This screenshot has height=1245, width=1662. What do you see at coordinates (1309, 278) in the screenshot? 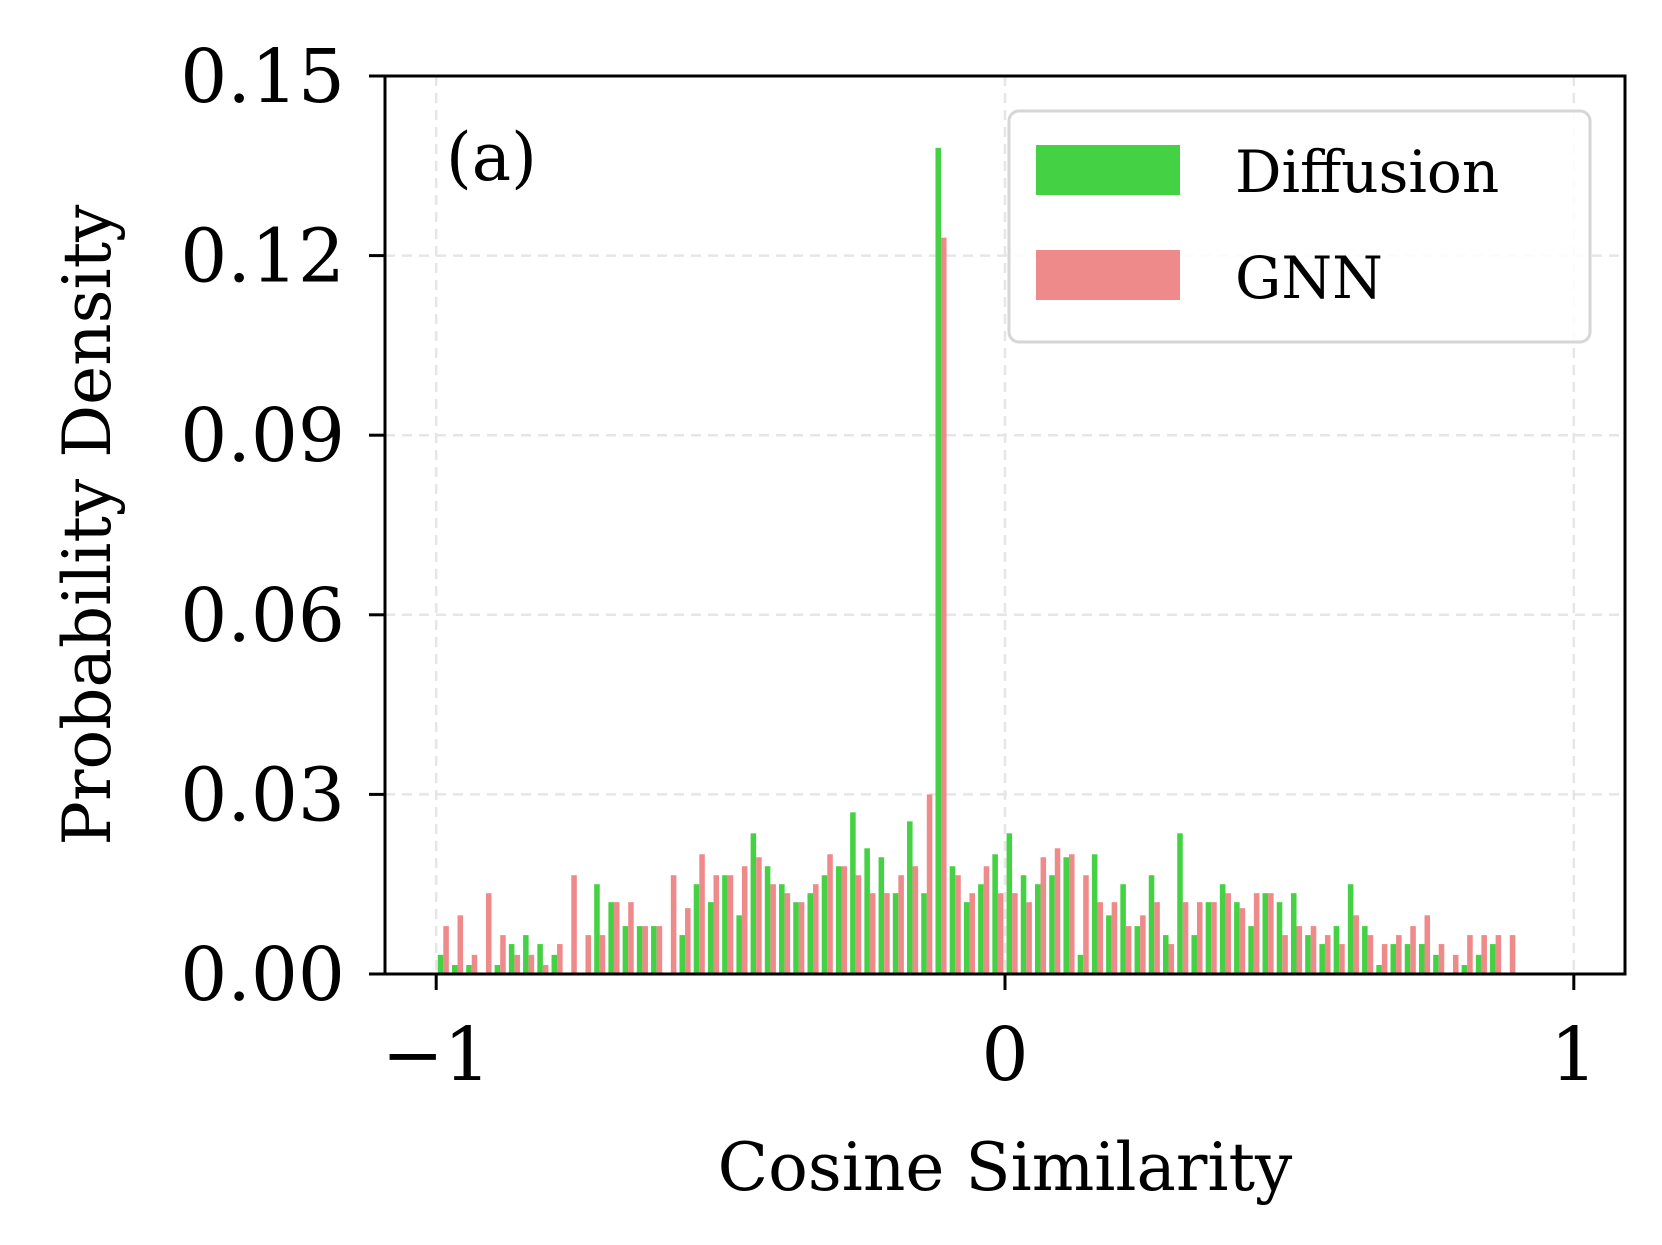
I see `legend-label-gnn: GNN` at bounding box center [1309, 278].